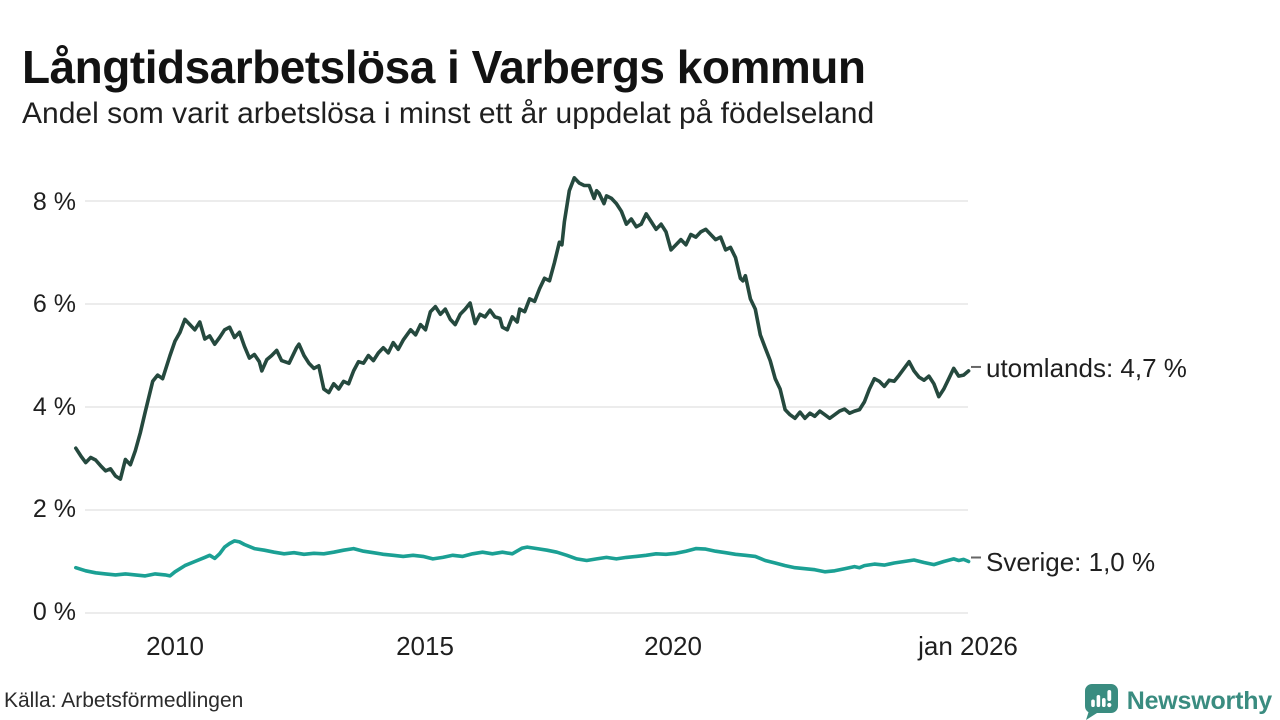 The image size is (1280, 720). What do you see at coordinates (54, 304) in the screenshot?
I see `y-axis-tick-6: 6 %` at bounding box center [54, 304].